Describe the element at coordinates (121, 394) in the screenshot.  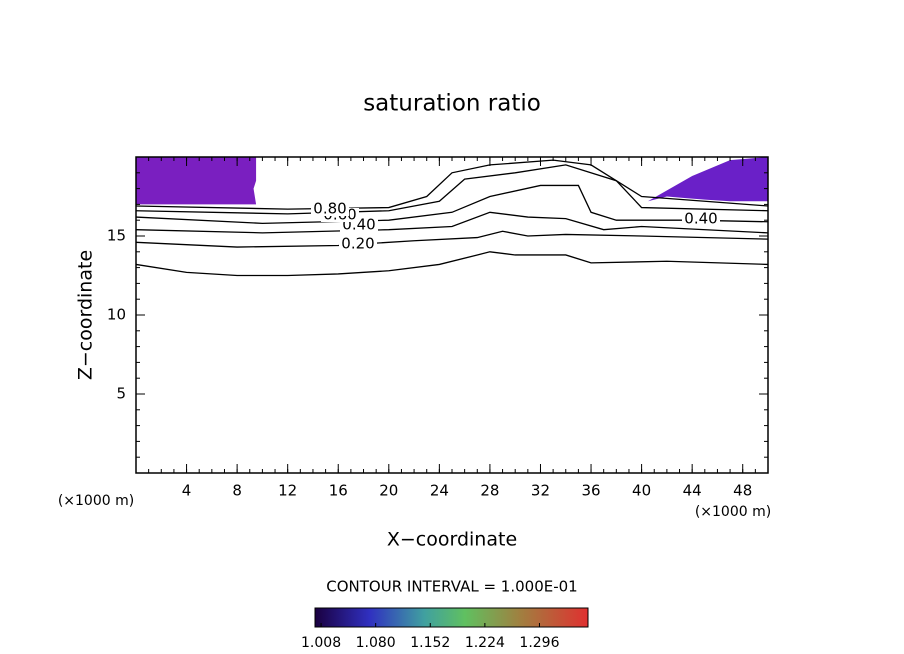
I see `y-tick-label: 5` at that location.